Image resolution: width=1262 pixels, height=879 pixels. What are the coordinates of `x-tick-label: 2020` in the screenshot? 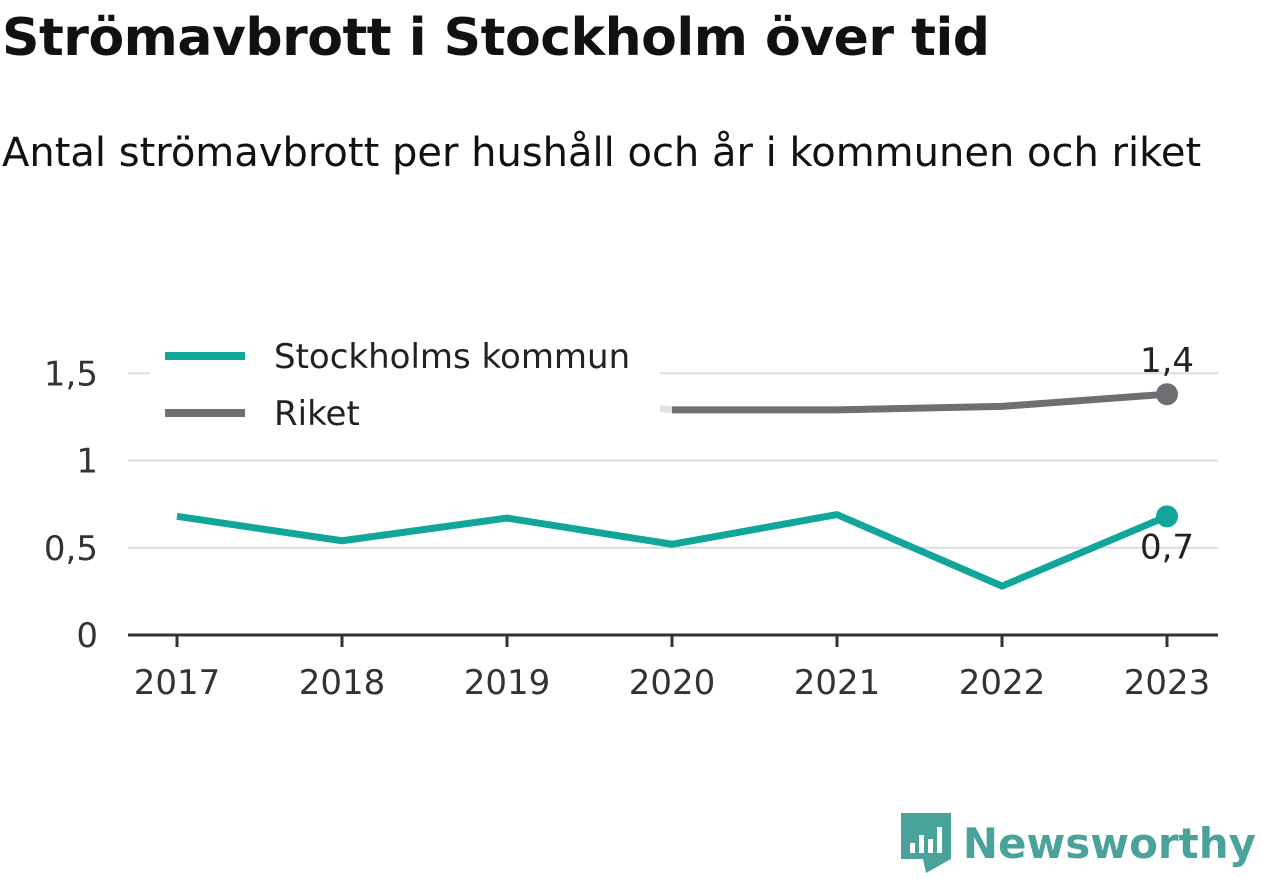 It's located at (672, 683).